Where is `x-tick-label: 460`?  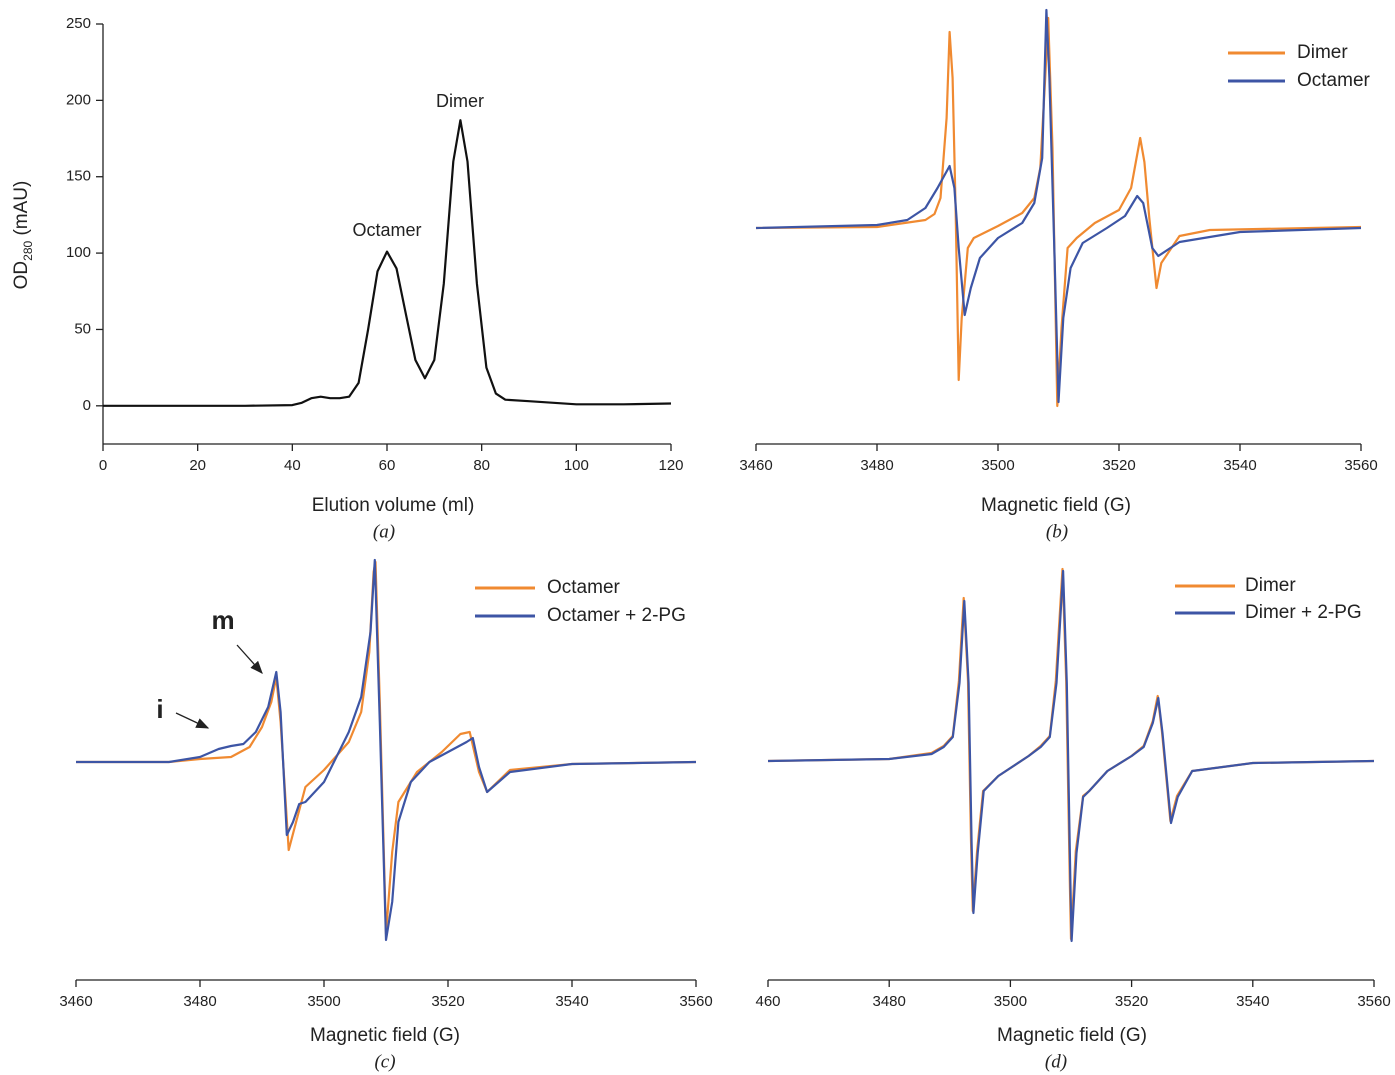
x-tick-label: 460 is located at coordinates (767, 1001).